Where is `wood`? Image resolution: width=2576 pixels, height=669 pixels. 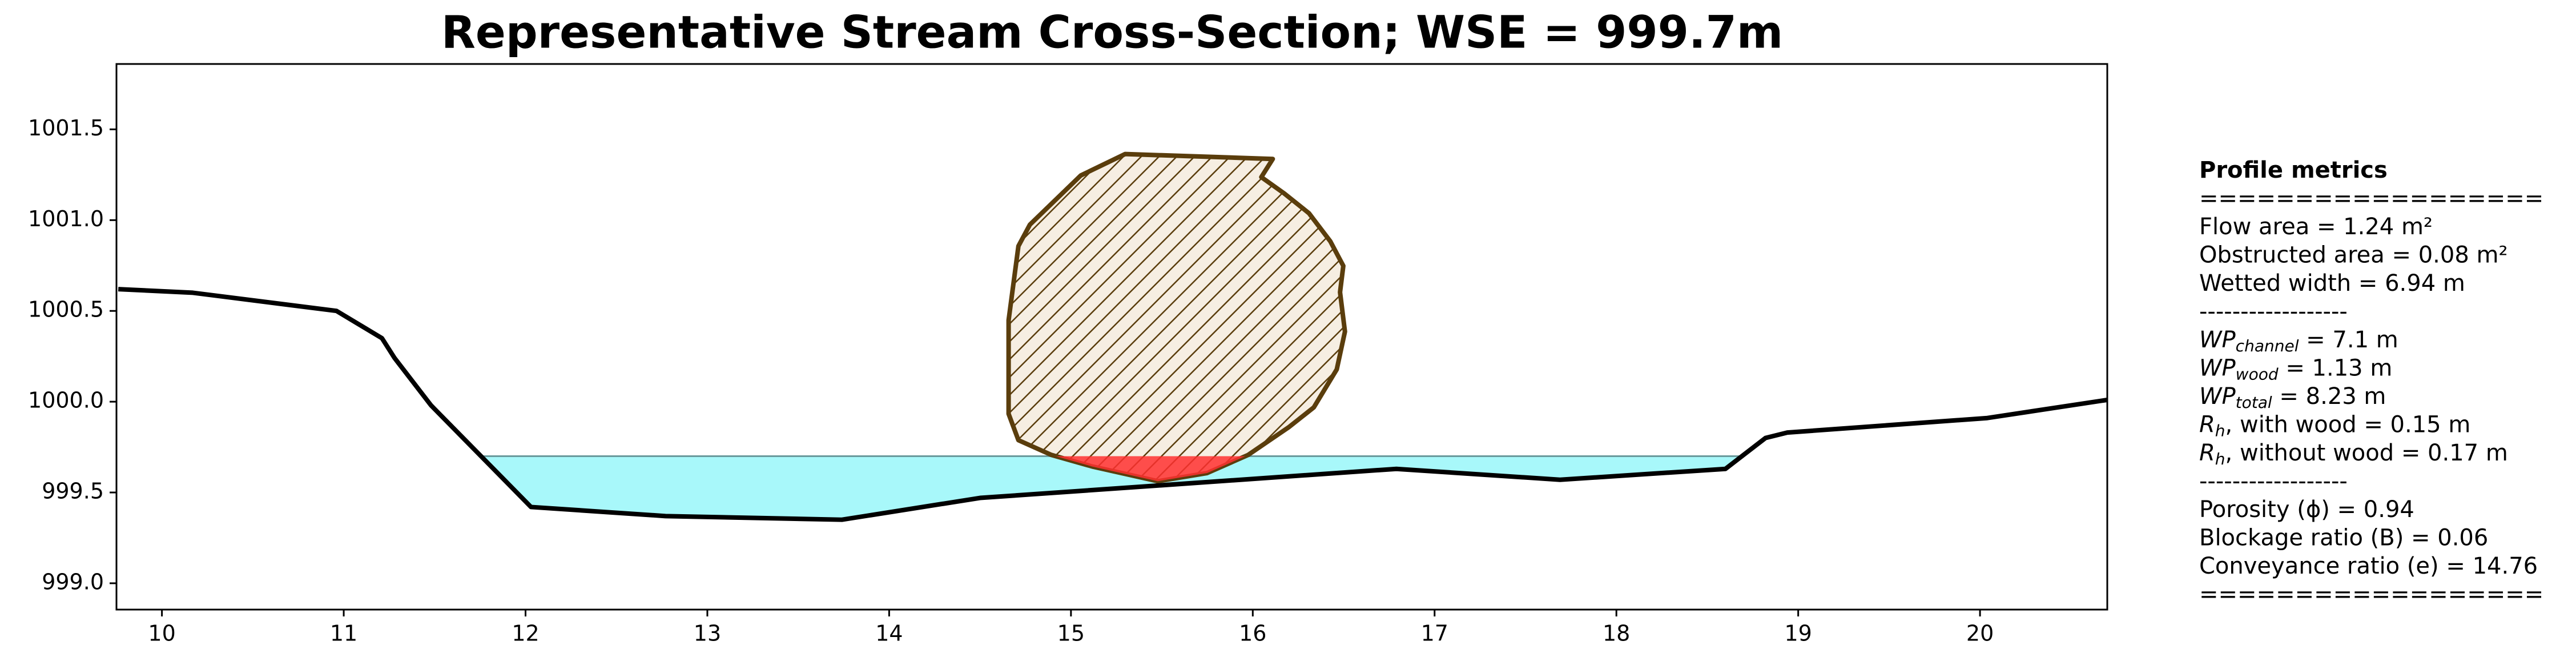
wood is located at coordinates (1176, 317).